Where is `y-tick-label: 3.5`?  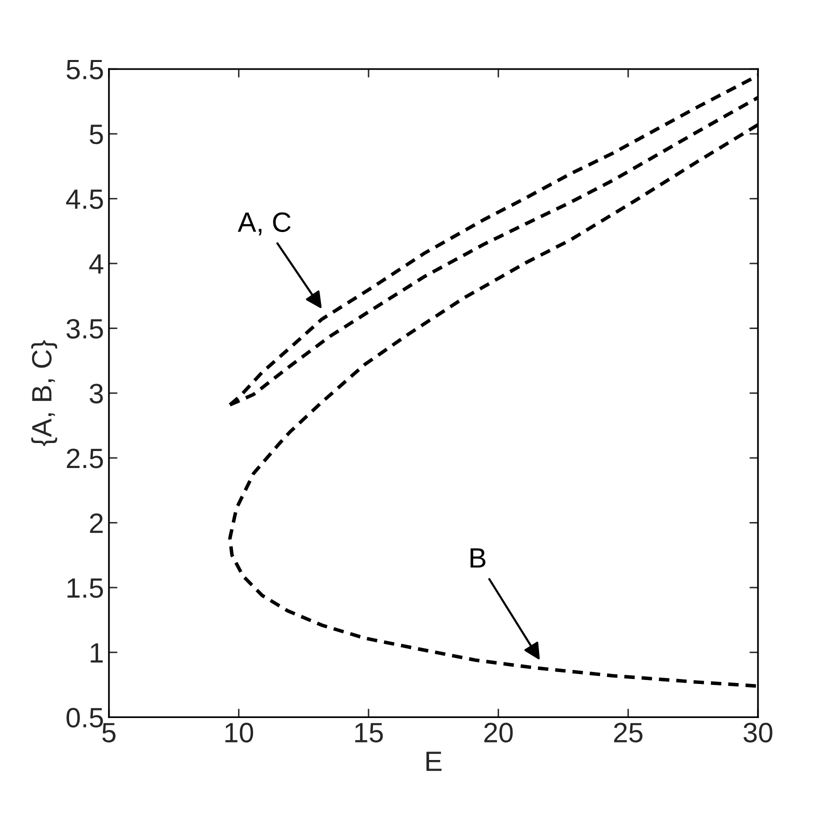 y-tick-label: 3.5 is located at coordinates (84, 328).